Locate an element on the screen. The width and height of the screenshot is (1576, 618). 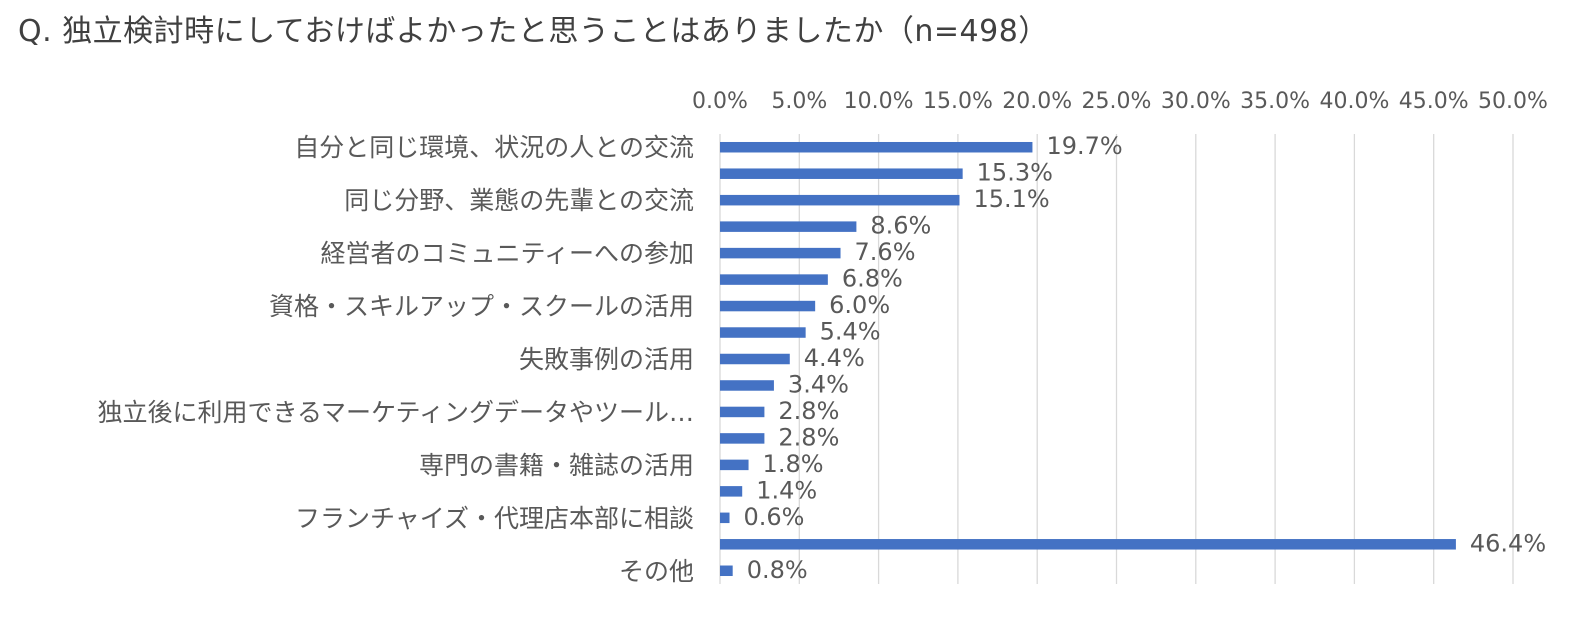
category-label: 専門の書籍・雑誌の活用 is located at coordinates (556, 465).